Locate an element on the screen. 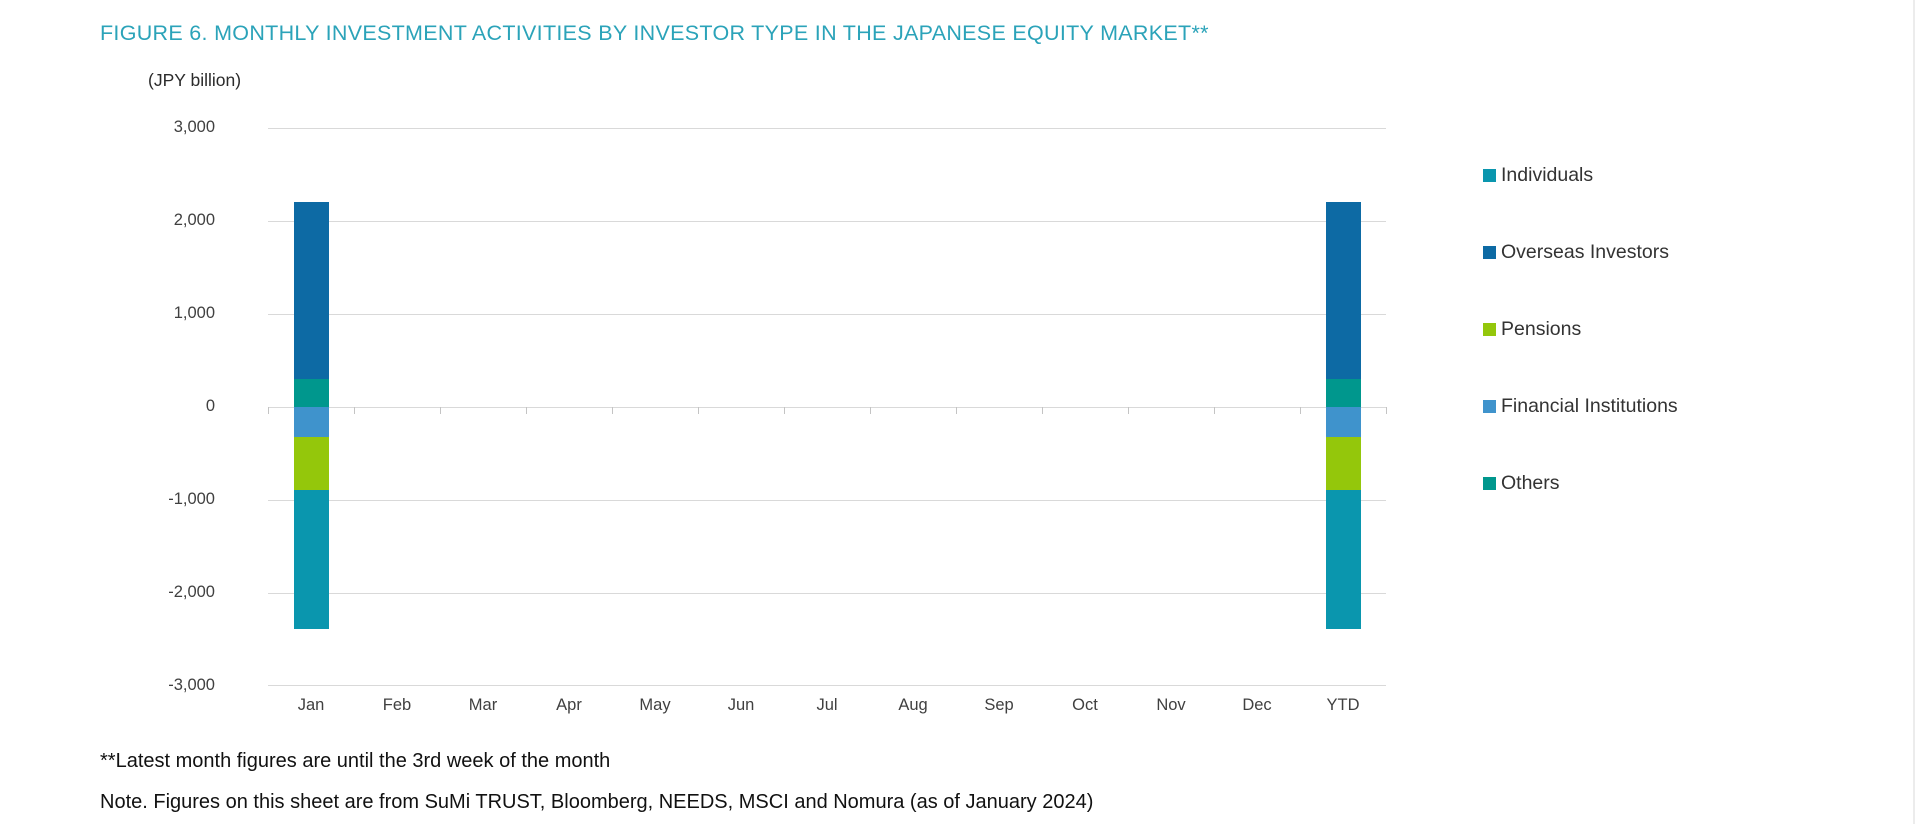 Image resolution: width=1920 pixels, height=824 pixels. legend-item-pensions: Pensions is located at coordinates (1580, 329).